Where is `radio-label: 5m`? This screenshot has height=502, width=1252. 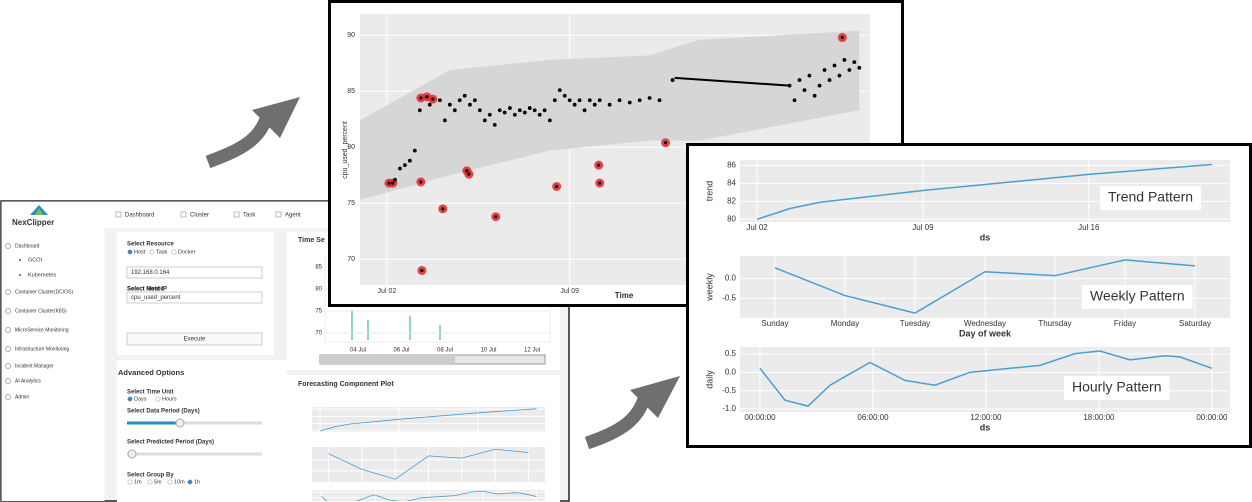 radio-label: 5m is located at coordinates (158, 482).